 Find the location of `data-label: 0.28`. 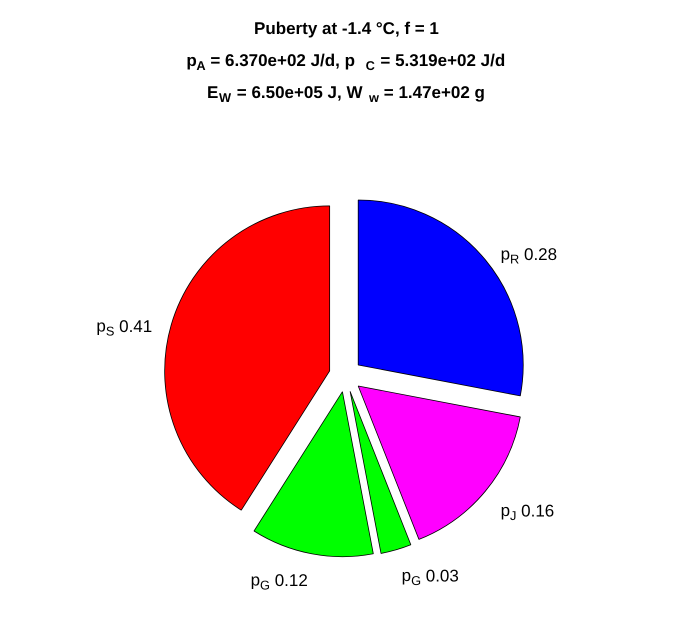

data-label: 0.28 is located at coordinates (541, 254).